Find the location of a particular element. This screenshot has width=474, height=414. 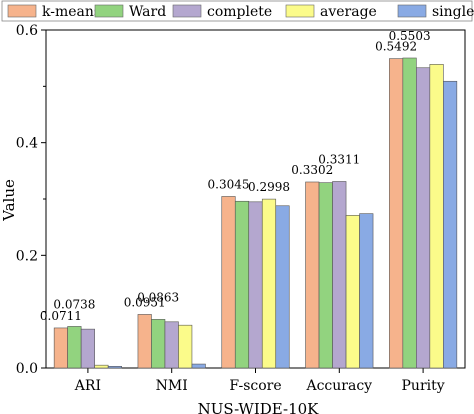

bar-average-Purity is located at coordinates (436, 216).